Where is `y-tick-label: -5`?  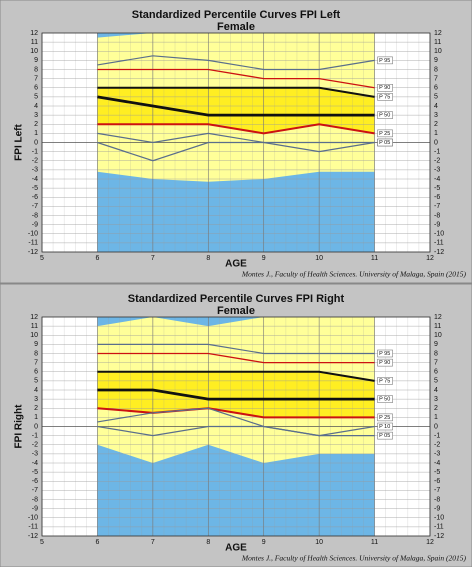 y-tick-label: -5 is located at coordinates (35, 188).